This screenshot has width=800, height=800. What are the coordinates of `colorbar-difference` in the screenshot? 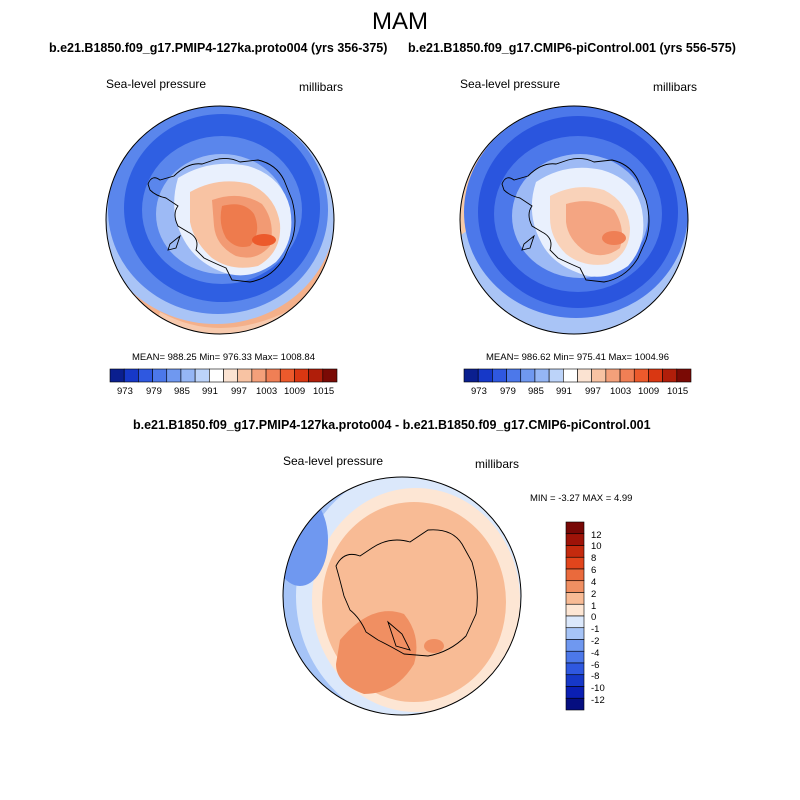 It's located at (575, 616).